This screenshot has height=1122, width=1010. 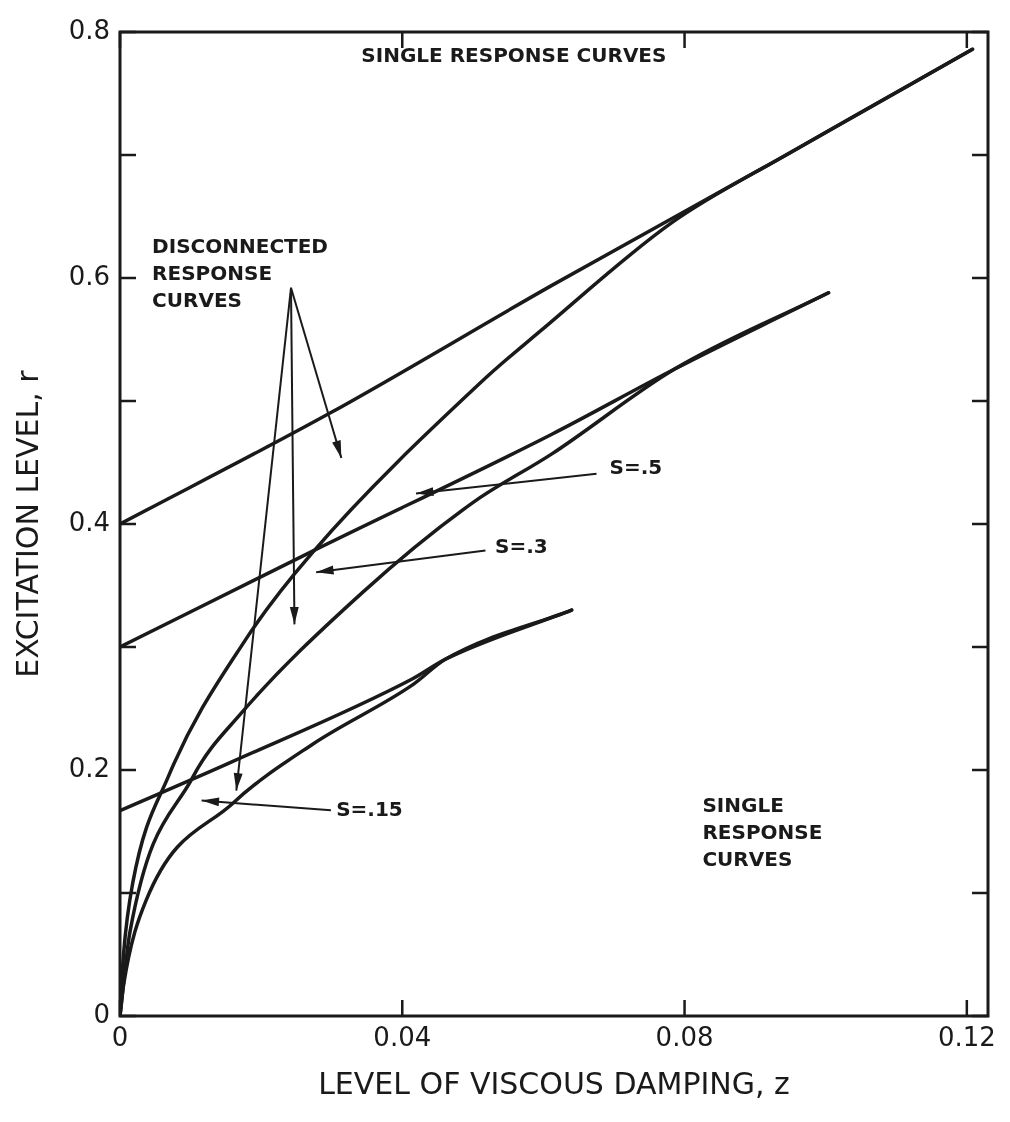 I want to click on annotation: S=.5, so click(x=636, y=467).